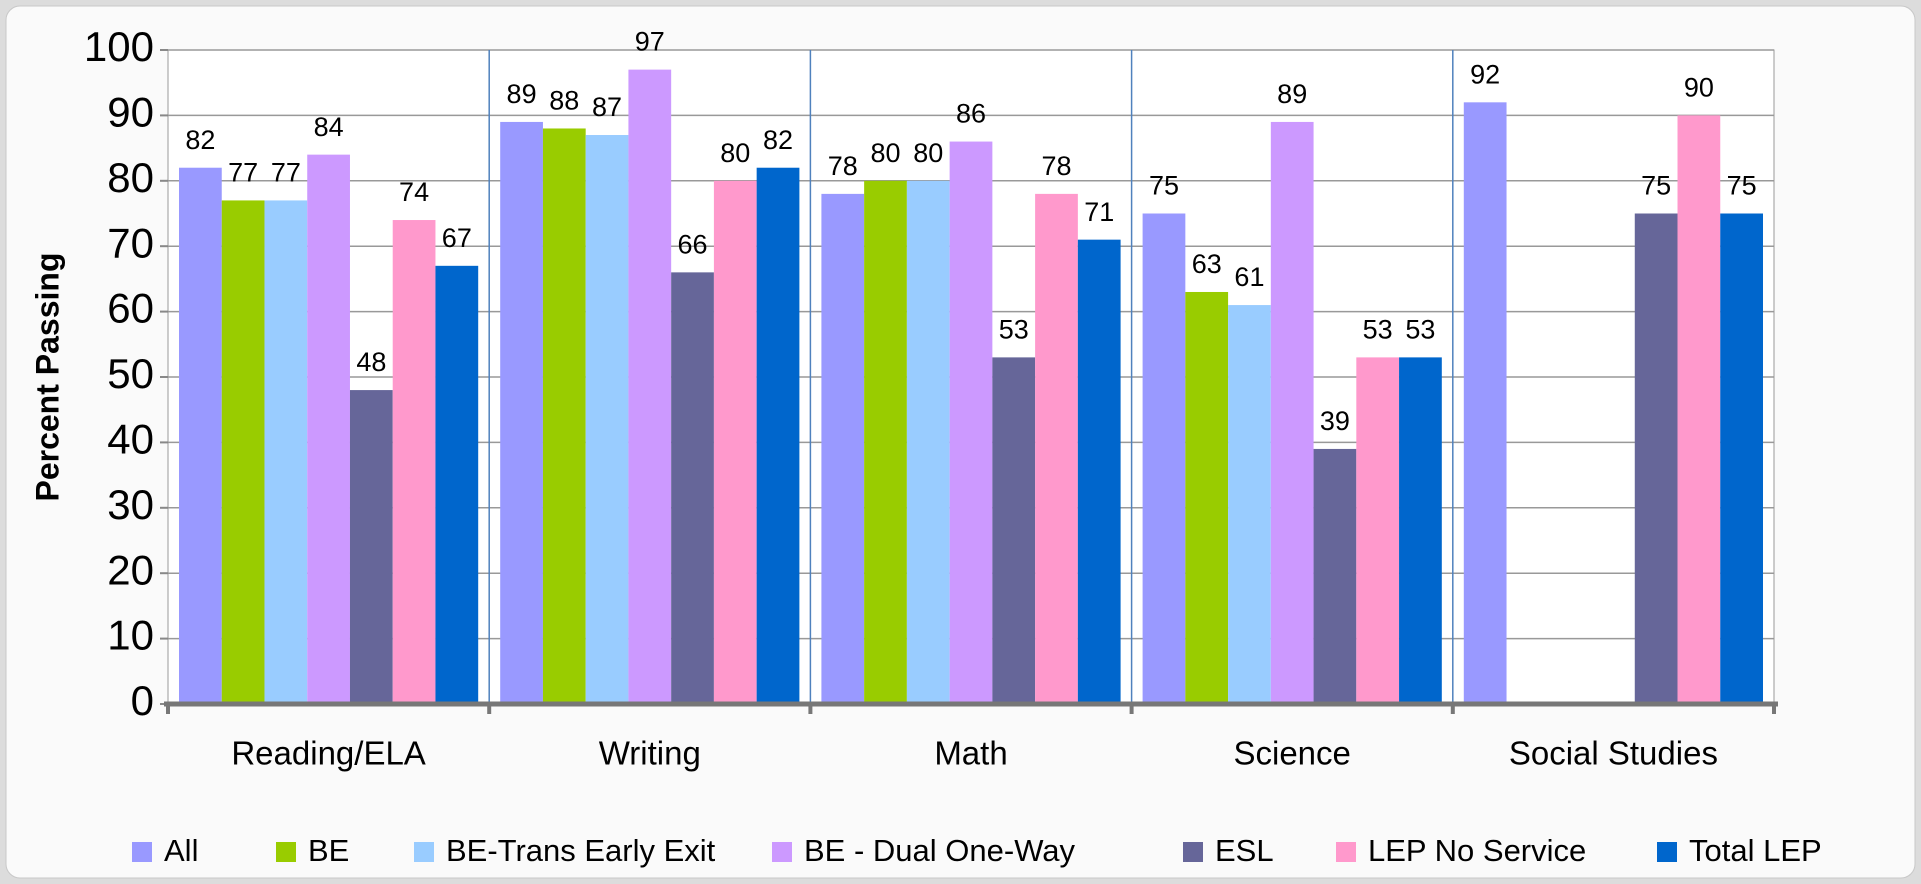  I want to click on y-tick-label: 70, so click(130, 242).